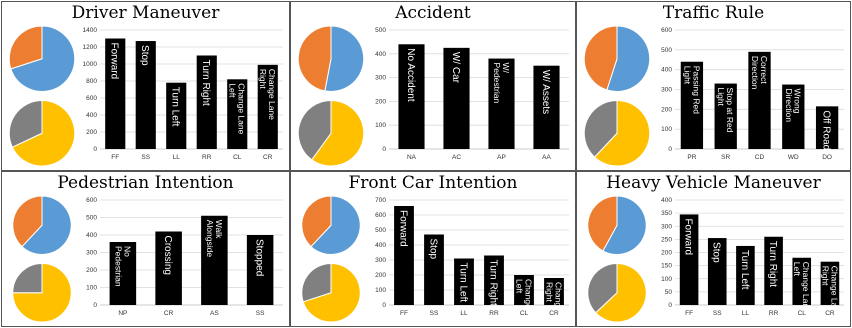  Describe the element at coordinates (380, 215) in the screenshot. I see `y-tick-label: 600` at that location.